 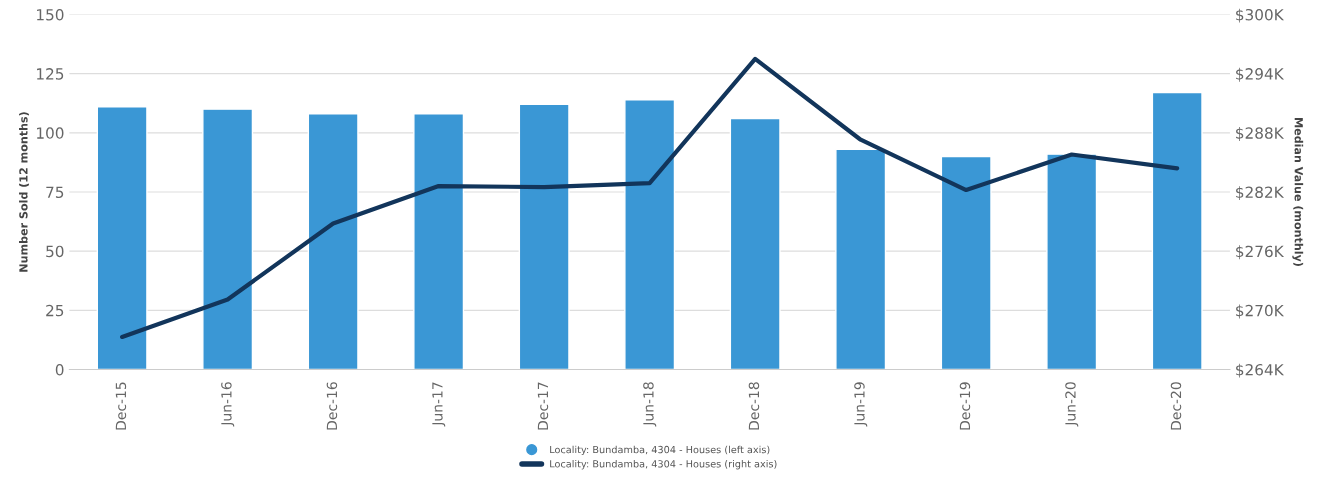 What do you see at coordinates (650, 404) in the screenshot?
I see `x-tick-label: Jun-18` at bounding box center [650, 404].